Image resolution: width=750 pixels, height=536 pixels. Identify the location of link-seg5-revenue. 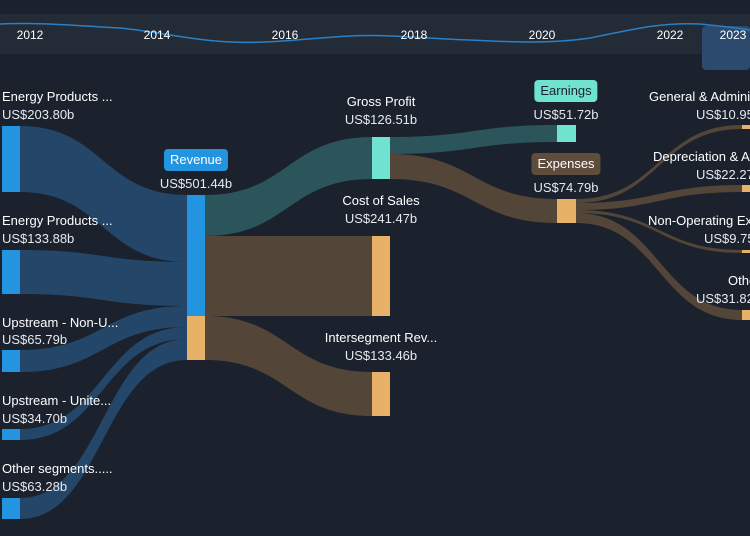
(103, 429).